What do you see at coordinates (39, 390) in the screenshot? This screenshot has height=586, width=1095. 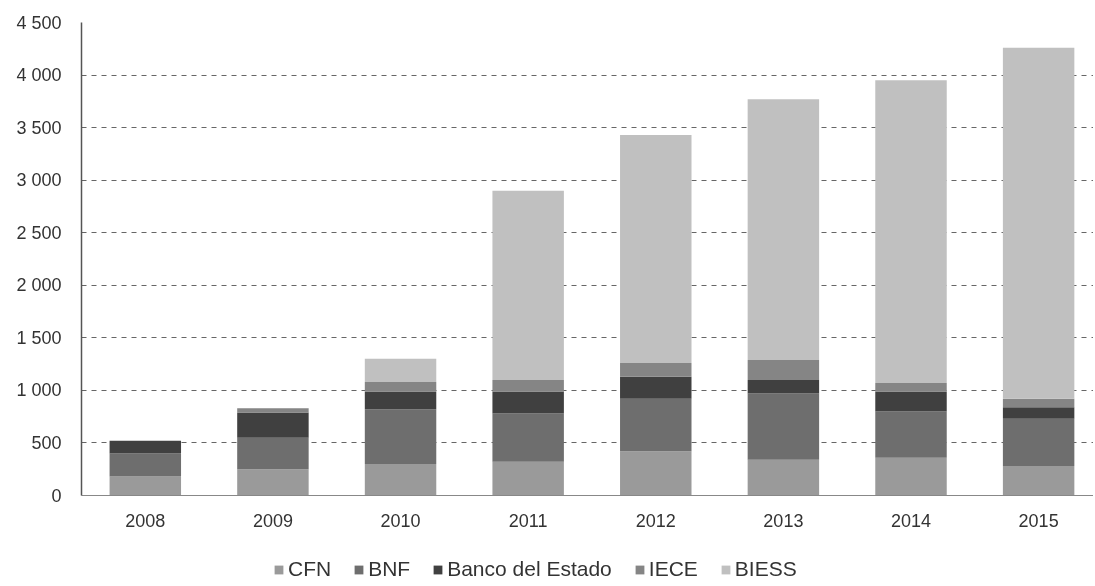 I see `y-tick-label: 1 000` at bounding box center [39, 390].